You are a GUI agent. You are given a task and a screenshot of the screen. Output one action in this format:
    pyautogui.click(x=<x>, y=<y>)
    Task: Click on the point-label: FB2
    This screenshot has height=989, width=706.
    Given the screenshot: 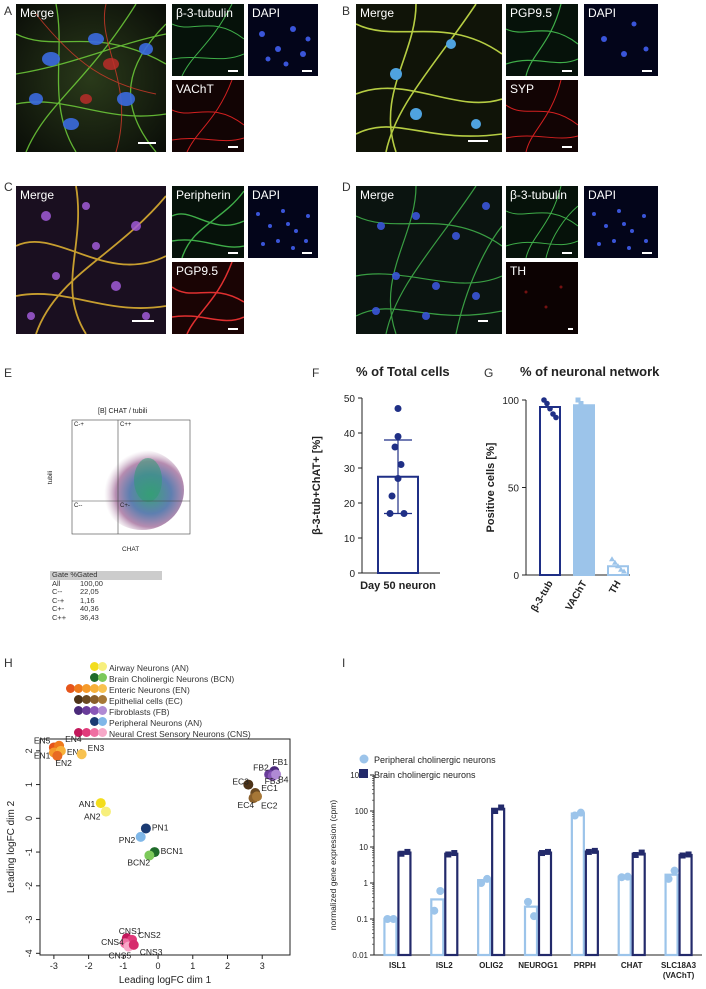 What is the action you would take?
    pyautogui.click(x=261, y=767)
    